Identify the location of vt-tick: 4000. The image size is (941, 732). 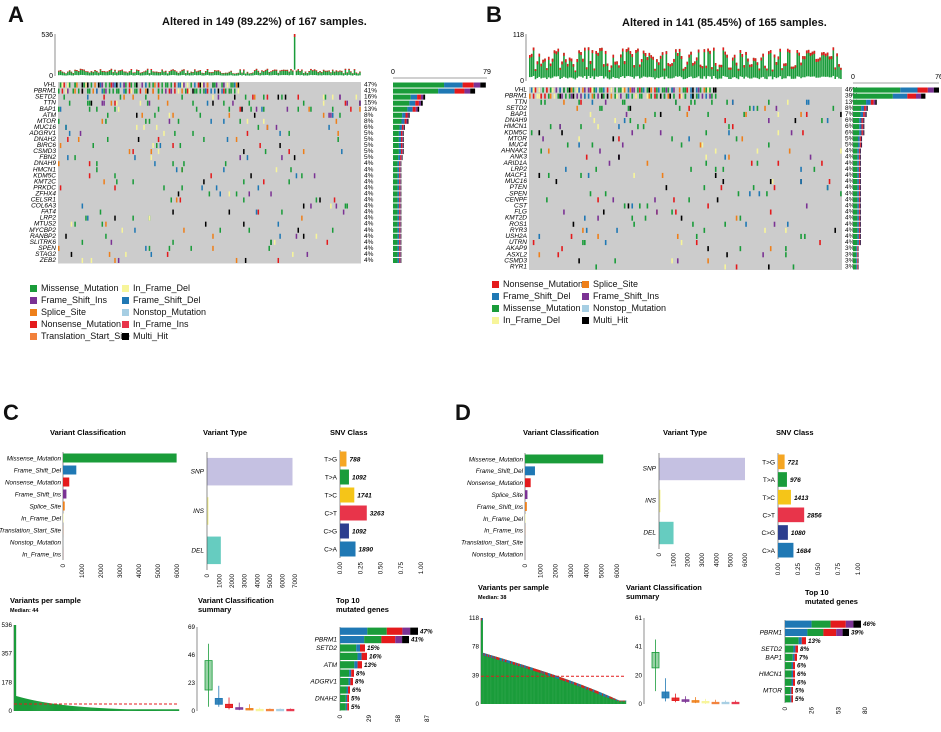
(716, 560).